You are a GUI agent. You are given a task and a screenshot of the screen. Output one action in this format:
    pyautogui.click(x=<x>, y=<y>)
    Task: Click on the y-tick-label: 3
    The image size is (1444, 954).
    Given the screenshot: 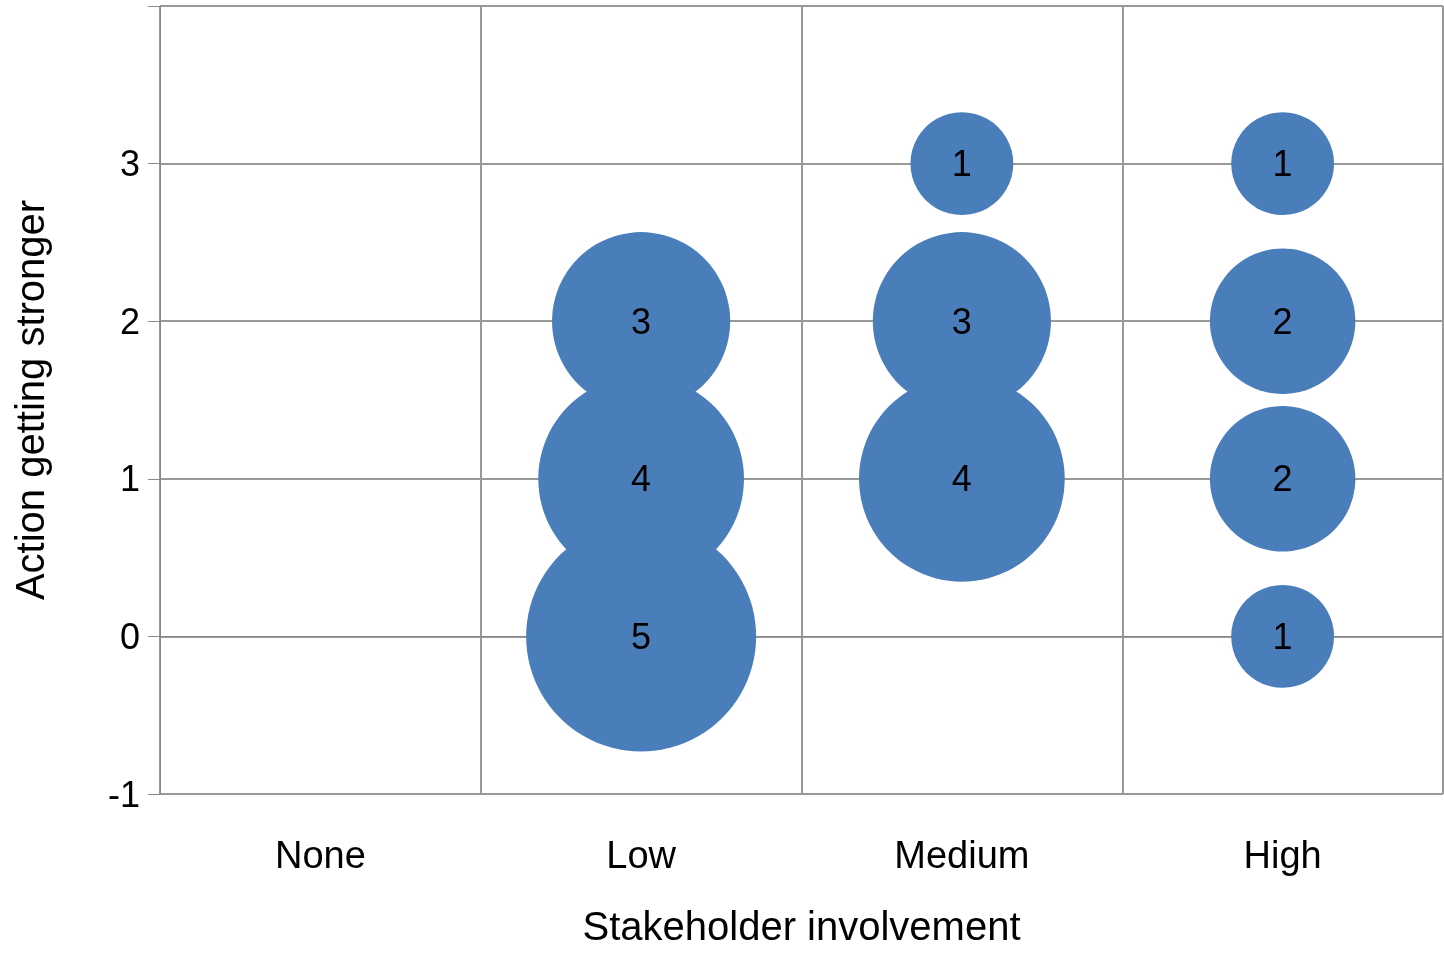 What is the action you would take?
    pyautogui.click(x=129, y=164)
    